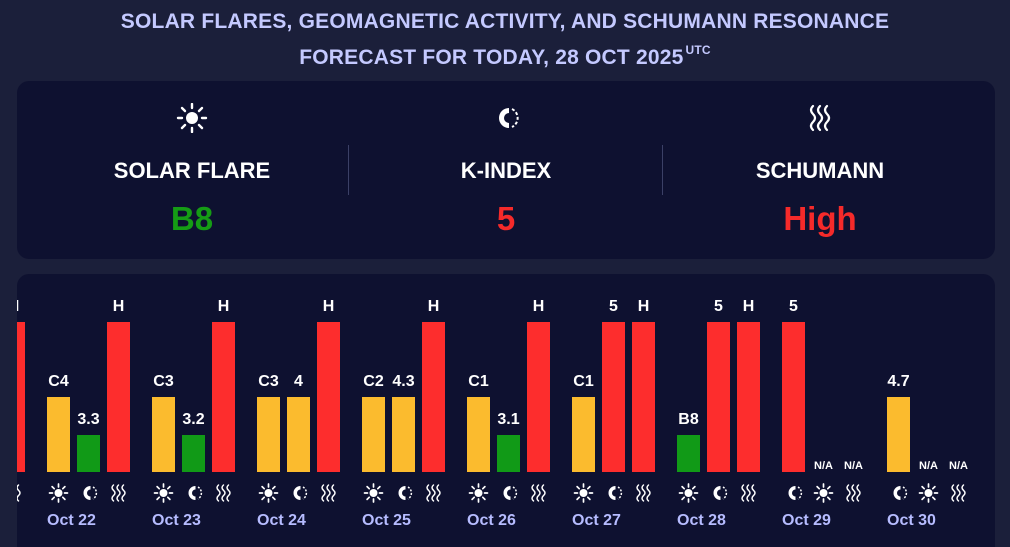 The image size is (1010, 547). I want to click on day-group: C1 5 H Oct 27, so click(613, 413).